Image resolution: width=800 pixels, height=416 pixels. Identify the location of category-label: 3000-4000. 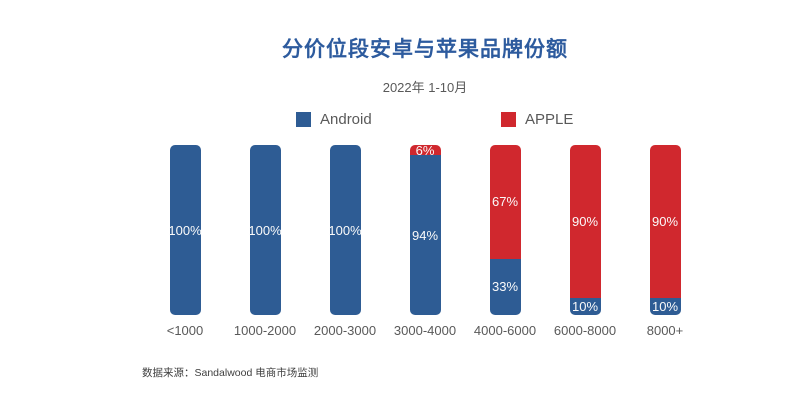
(425, 330).